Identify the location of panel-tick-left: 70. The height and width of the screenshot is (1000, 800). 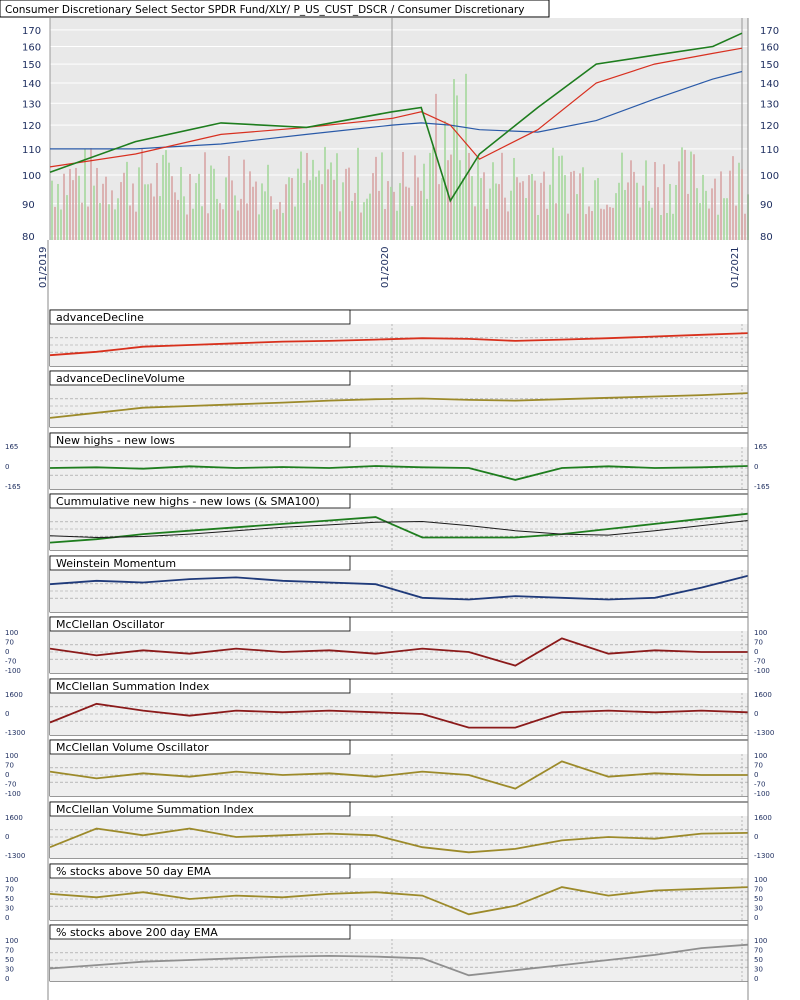
(9, 643).